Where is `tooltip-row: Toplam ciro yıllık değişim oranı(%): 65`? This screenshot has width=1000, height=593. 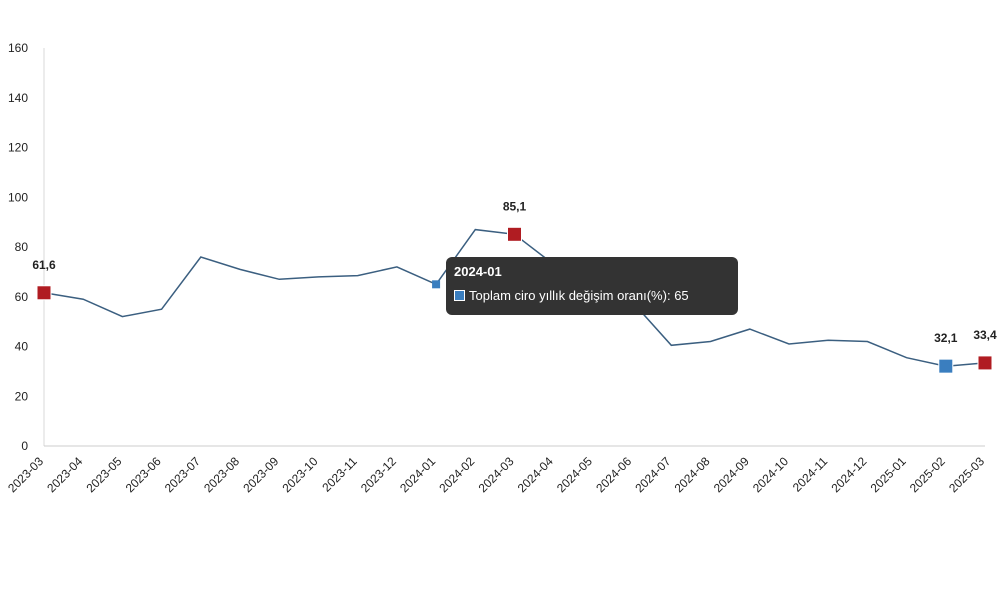 tooltip-row: Toplam ciro yıllık değişim oranı(%): 65 is located at coordinates (592, 296).